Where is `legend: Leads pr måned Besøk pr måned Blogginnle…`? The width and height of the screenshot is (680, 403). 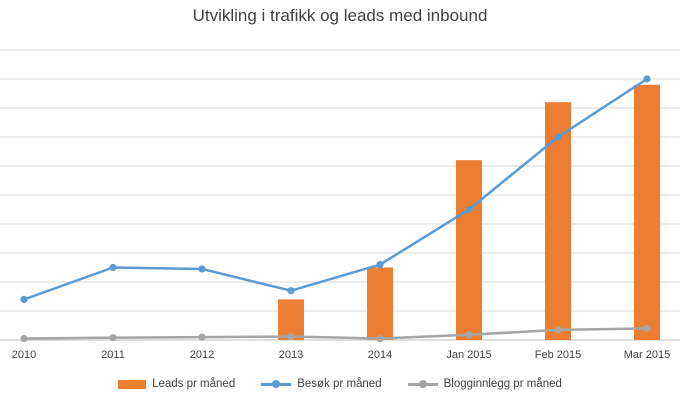
legend: Leads pr måned Besøk pr måned Blogginnle… is located at coordinates (340, 384).